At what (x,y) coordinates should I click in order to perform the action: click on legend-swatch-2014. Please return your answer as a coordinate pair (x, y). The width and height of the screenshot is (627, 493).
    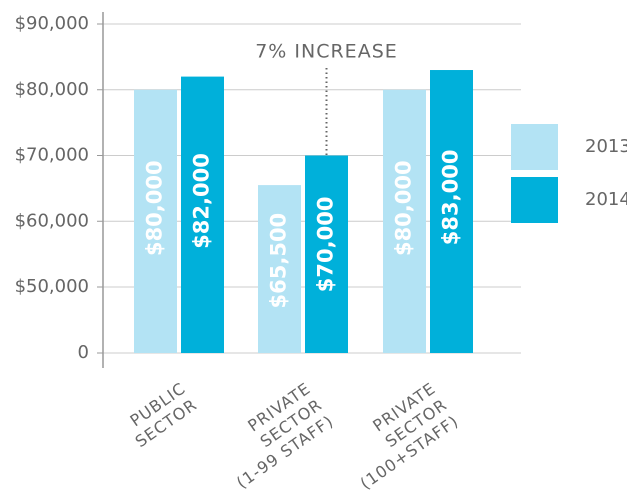
    Looking at the image, I should click on (534, 200).